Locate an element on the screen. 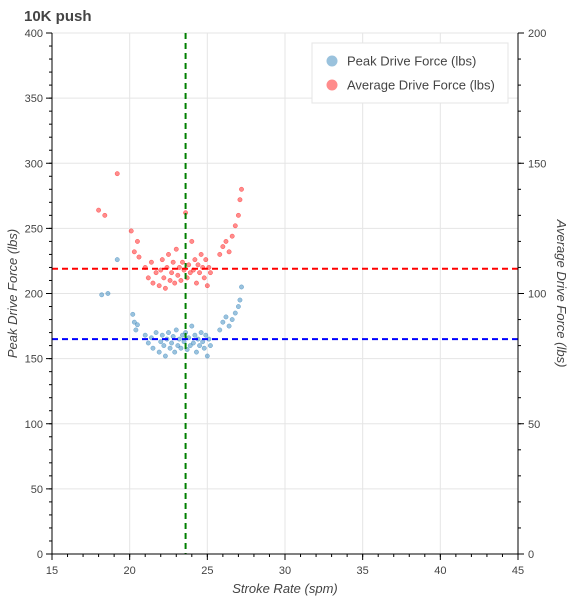  y-right-axis-label: Average Drive Force (lbs) is located at coordinates (561, 293).